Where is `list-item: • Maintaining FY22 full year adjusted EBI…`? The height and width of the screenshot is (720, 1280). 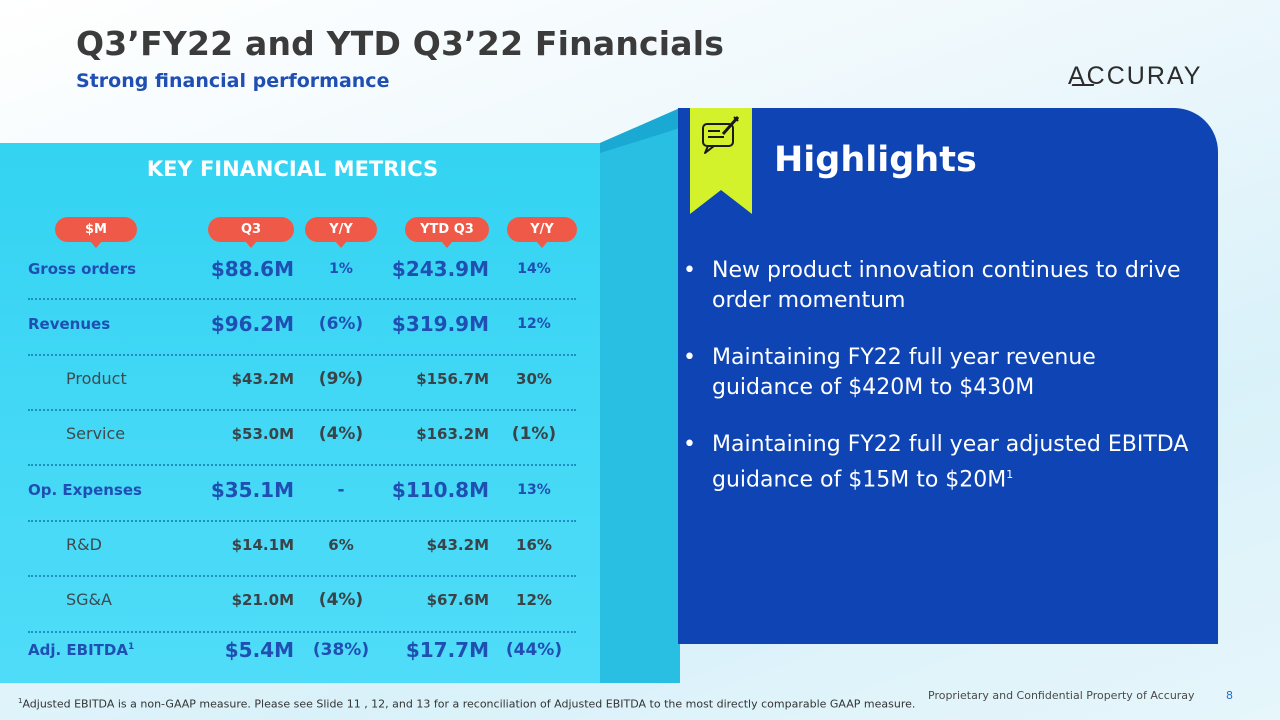
list-item: • Maintaining FY22 full year adjusted EBI… is located at coordinates (936, 462).